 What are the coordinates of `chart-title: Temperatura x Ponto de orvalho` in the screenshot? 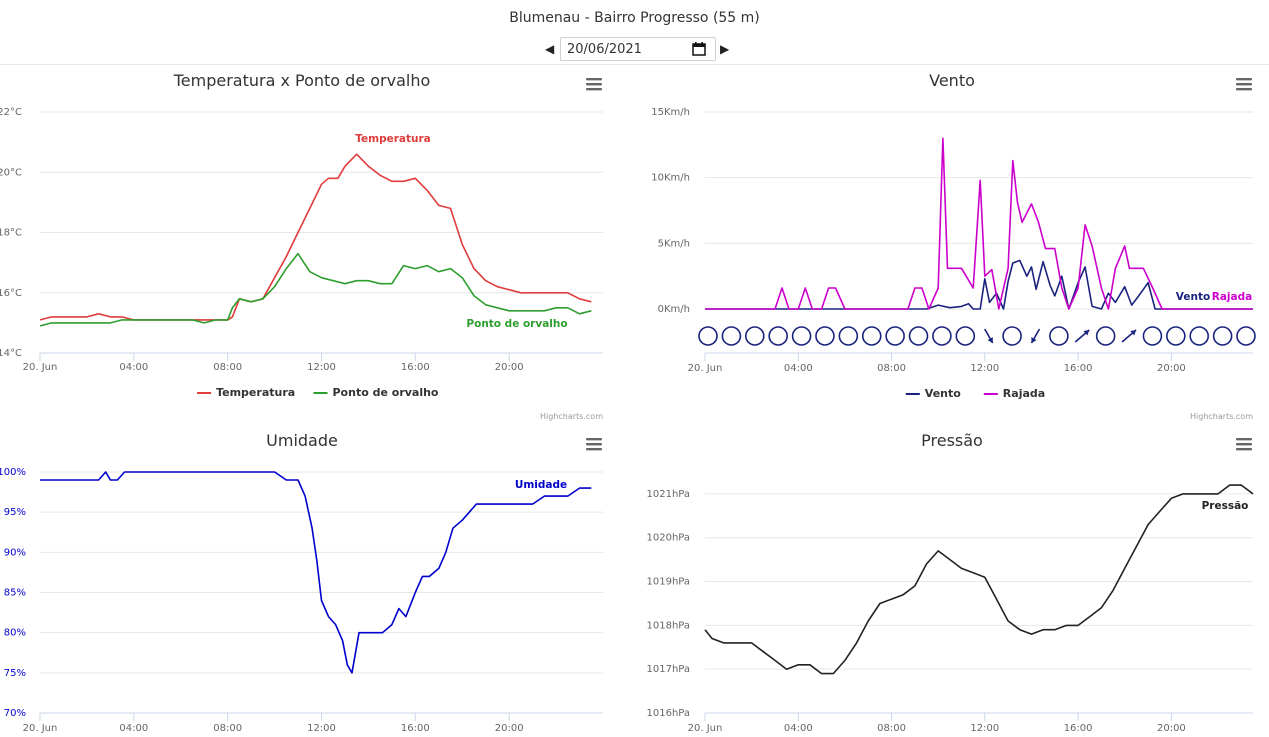 It's located at (302, 80).